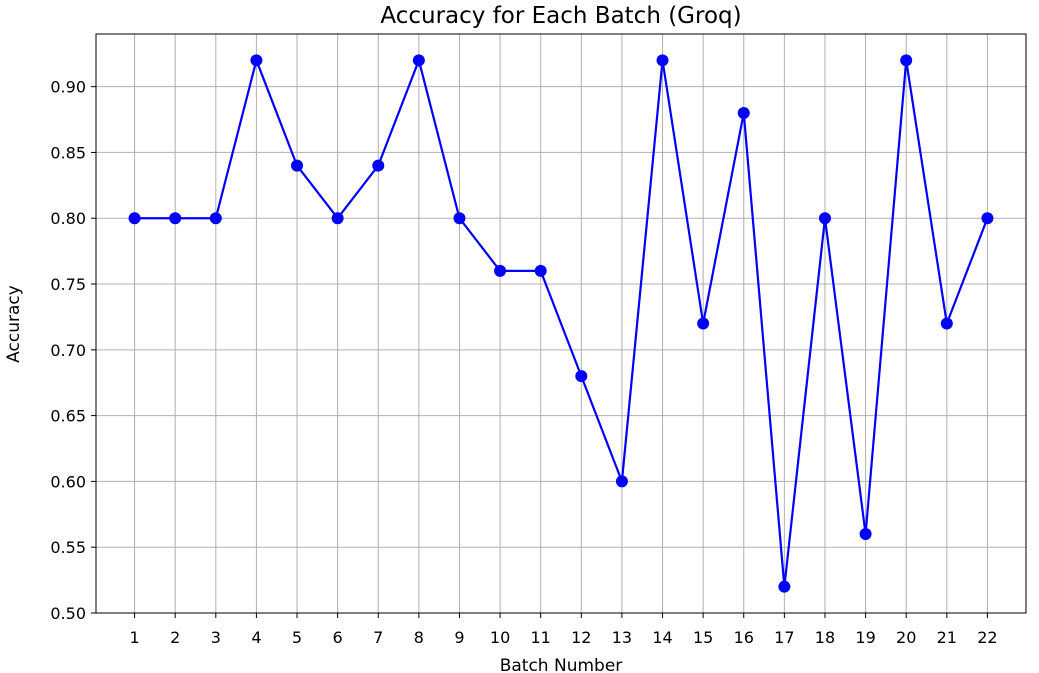 Image resolution: width=1039 pixels, height=673 pixels. I want to click on y-tick-label: 0.50, so click(68, 613).